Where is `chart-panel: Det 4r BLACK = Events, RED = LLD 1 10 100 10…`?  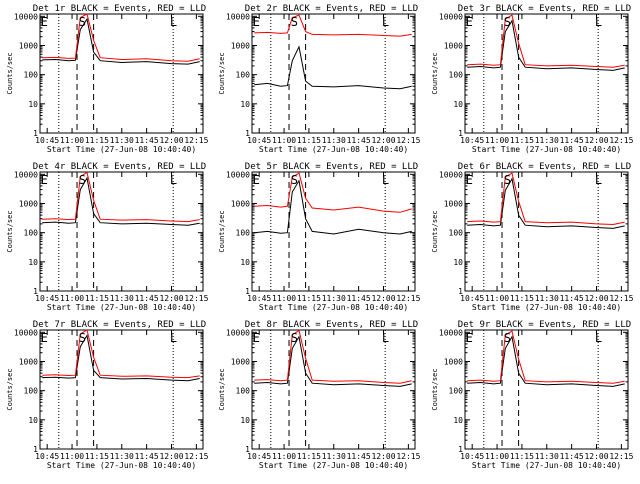 chart-panel: Det 4r BLACK = Events, RED = LLD 1 10 100 10… is located at coordinates (107, 237).